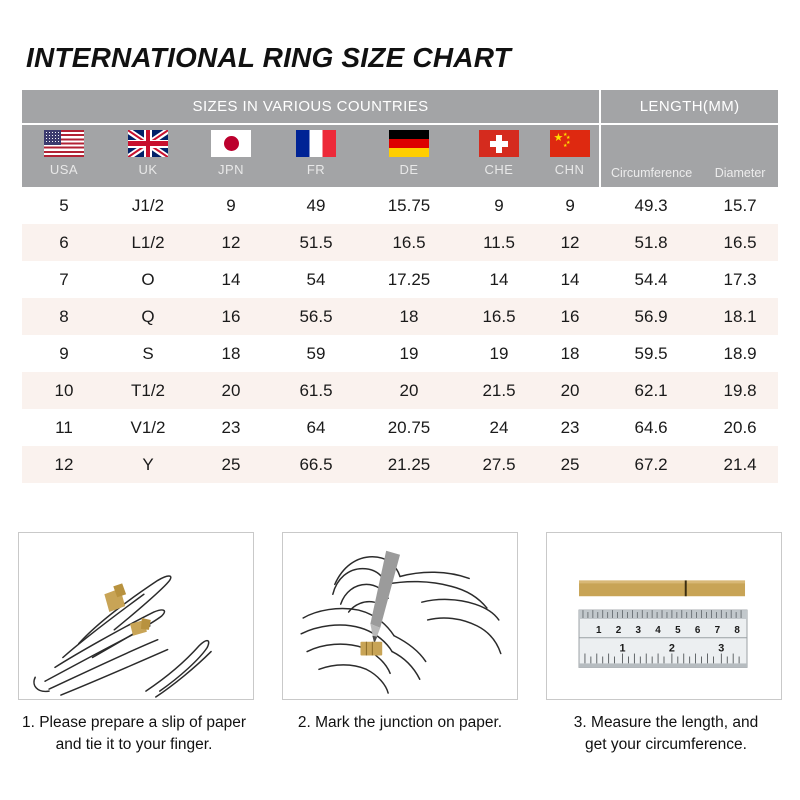 The width and height of the screenshot is (800, 800). I want to click on circumference-label: Circumference, so click(651, 173).